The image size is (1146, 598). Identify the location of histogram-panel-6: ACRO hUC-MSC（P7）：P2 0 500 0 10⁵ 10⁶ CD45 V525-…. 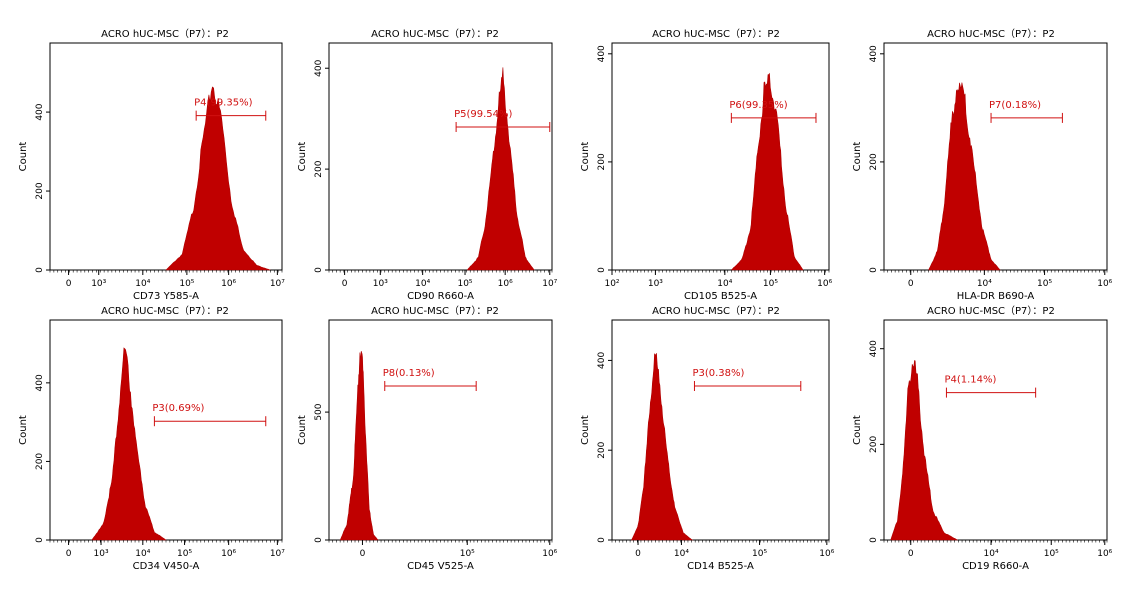
(427, 438).